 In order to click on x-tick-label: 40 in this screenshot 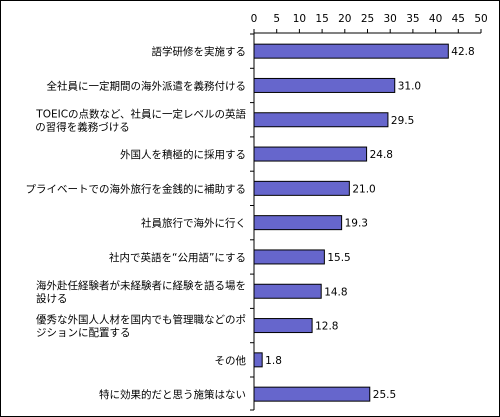, I will do `click(435, 19)`.